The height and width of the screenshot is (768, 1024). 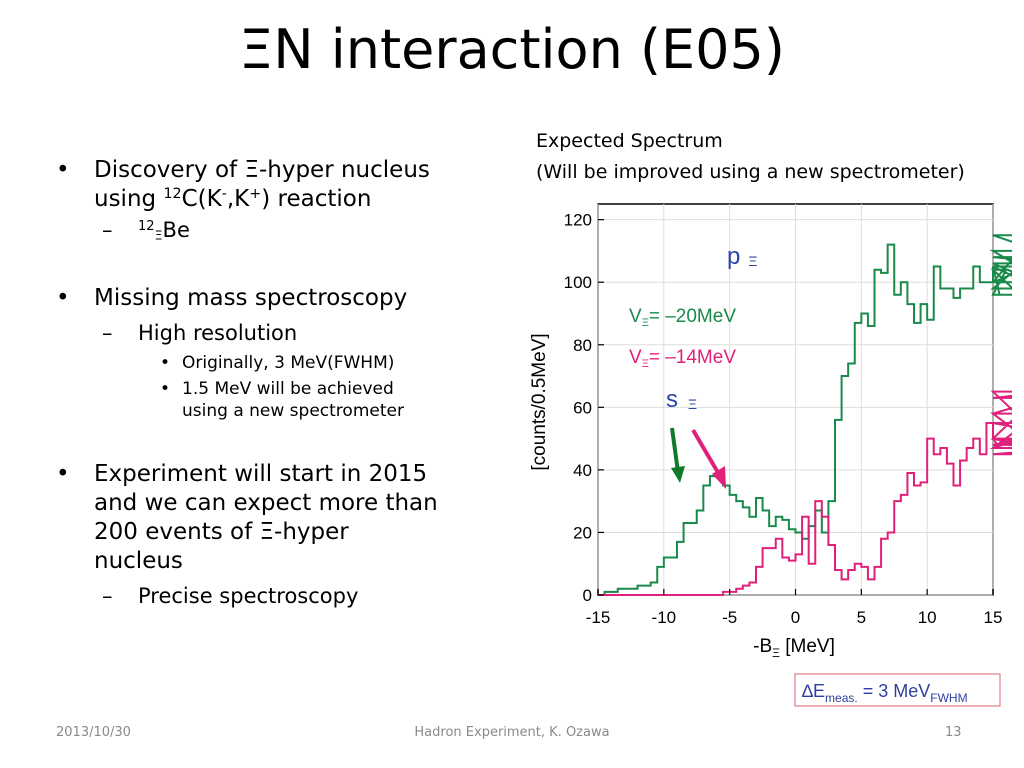 What do you see at coordinates (729, 617) in the screenshot?
I see `x-tick-label: -5` at bounding box center [729, 617].